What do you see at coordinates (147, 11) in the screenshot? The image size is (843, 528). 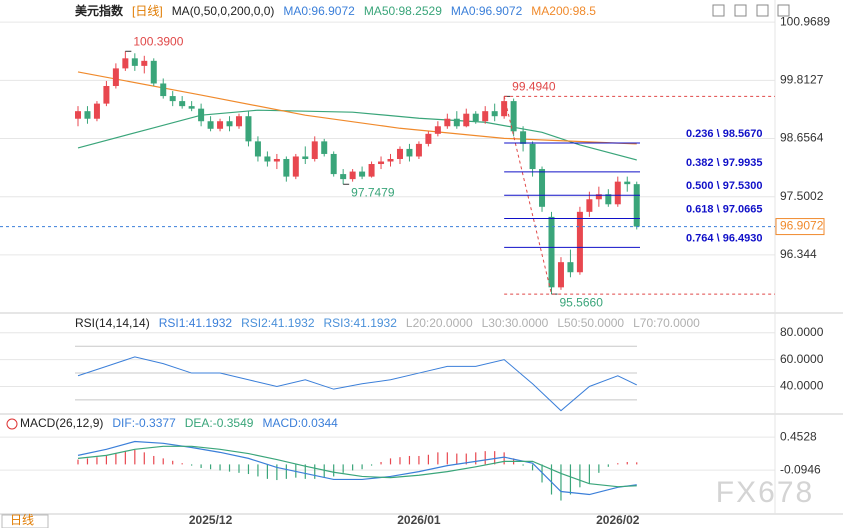 I see `legend-label: [日线]` at bounding box center [147, 11].